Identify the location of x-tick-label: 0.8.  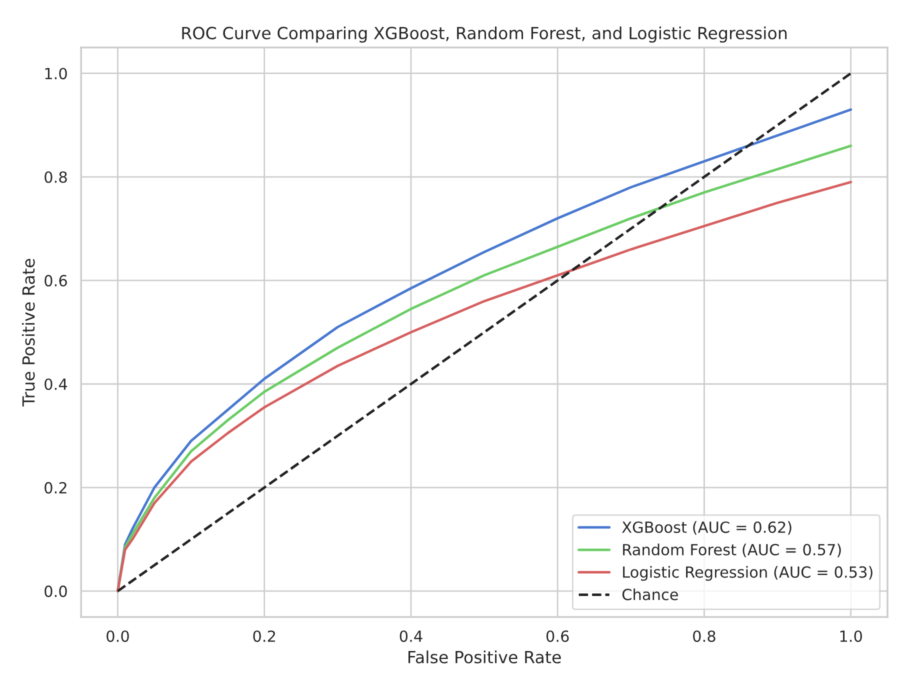
(704, 636).